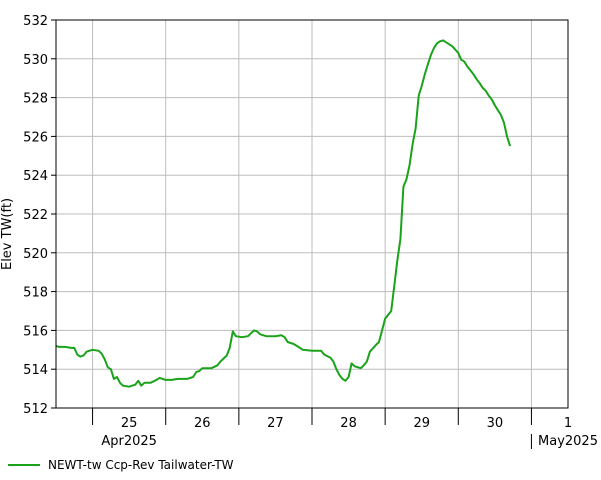 The image size is (601, 480). What do you see at coordinates (24, 465) in the screenshot?
I see `legend-line-swatch` at bounding box center [24, 465].